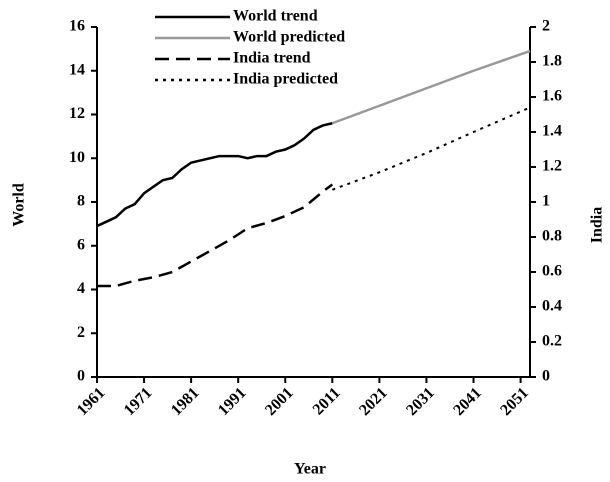 This screenshot has height=482, width=610. I want to click on y2-tick-label: 0.8, so click(552, 236).